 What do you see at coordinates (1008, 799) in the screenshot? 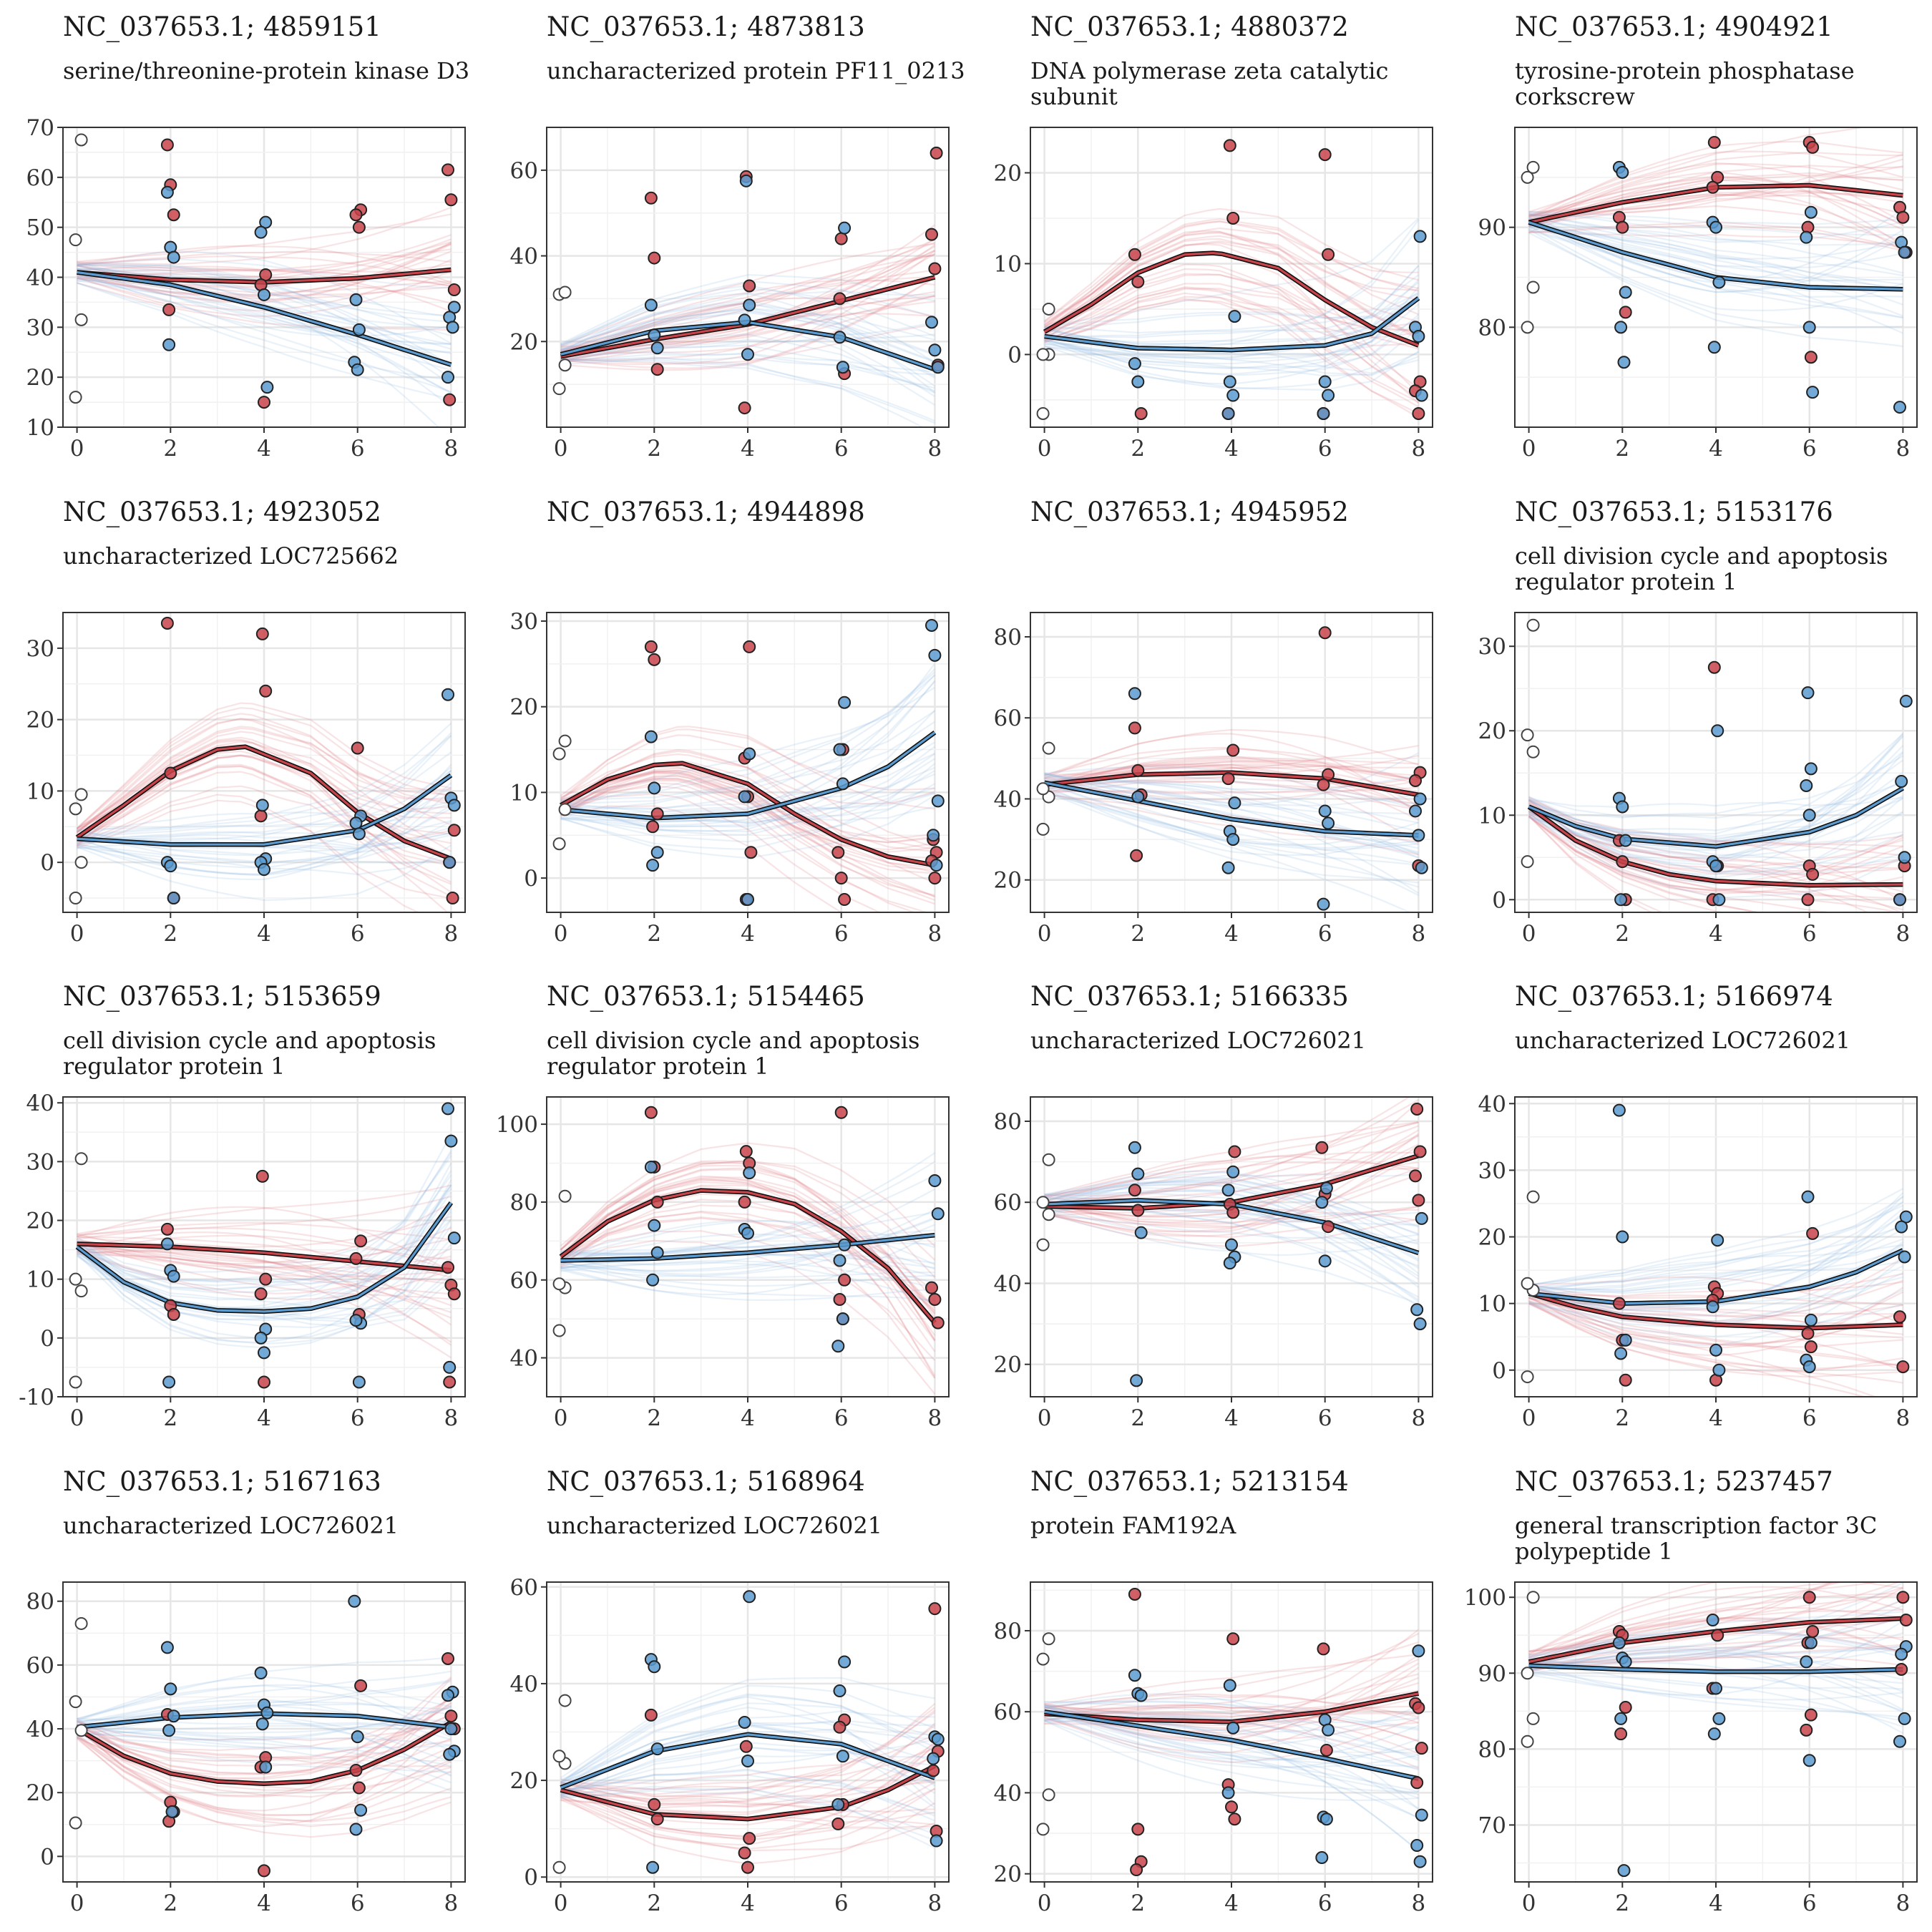
I see `y-tick-label: 40` at bounding box center [1008, 799].